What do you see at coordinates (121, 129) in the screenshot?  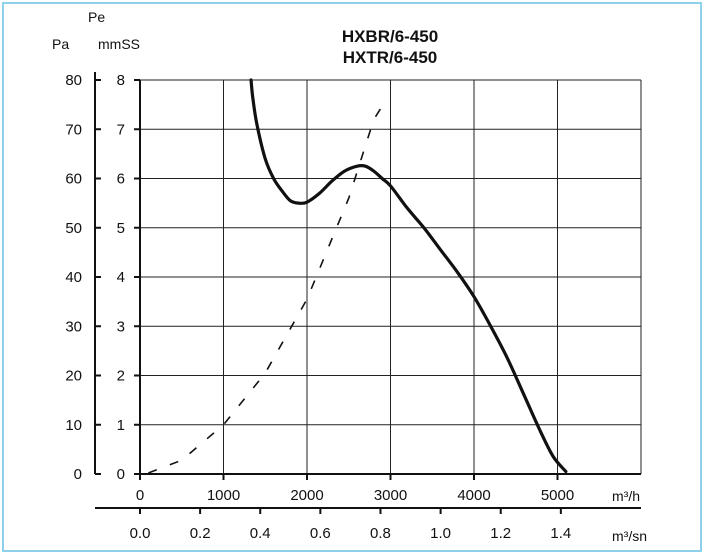 I see `y-tick-label-mmss: 7` at bounding box center [121, 129].